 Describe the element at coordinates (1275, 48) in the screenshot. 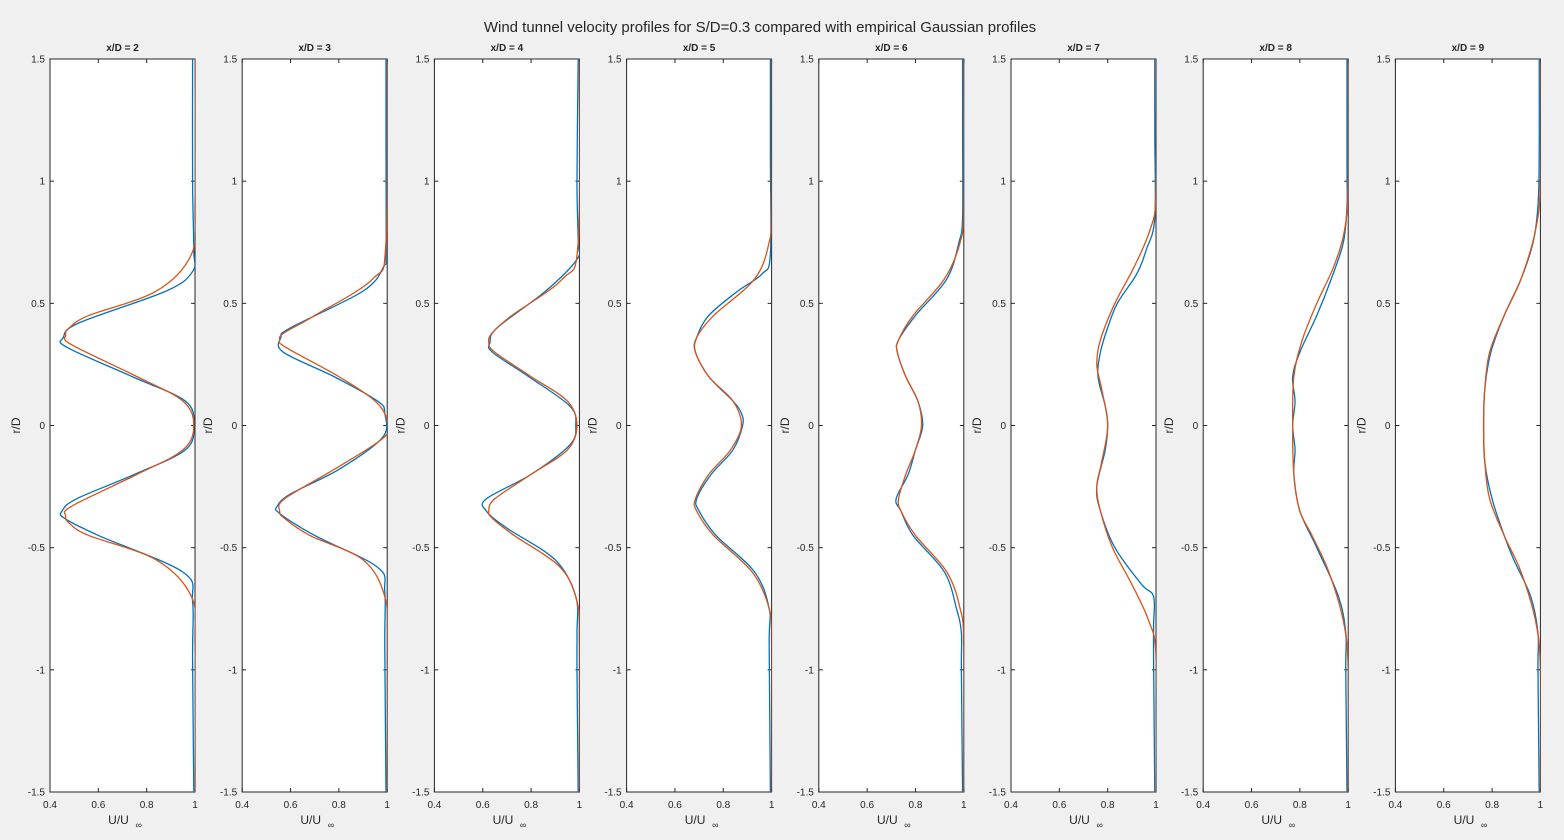

I see `panel-title: x/D = 8` at that location.